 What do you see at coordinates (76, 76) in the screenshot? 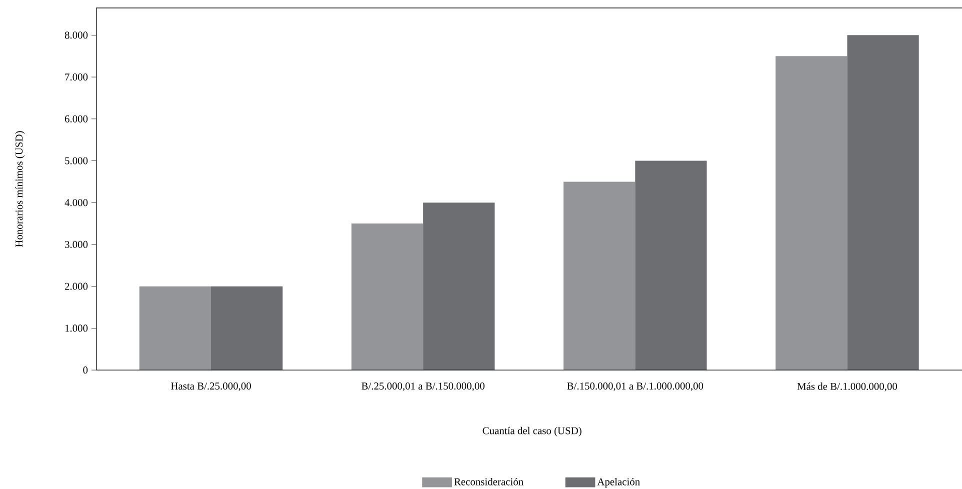
I see `y-tick-label: 7.000` at bounding box center [76, 76].